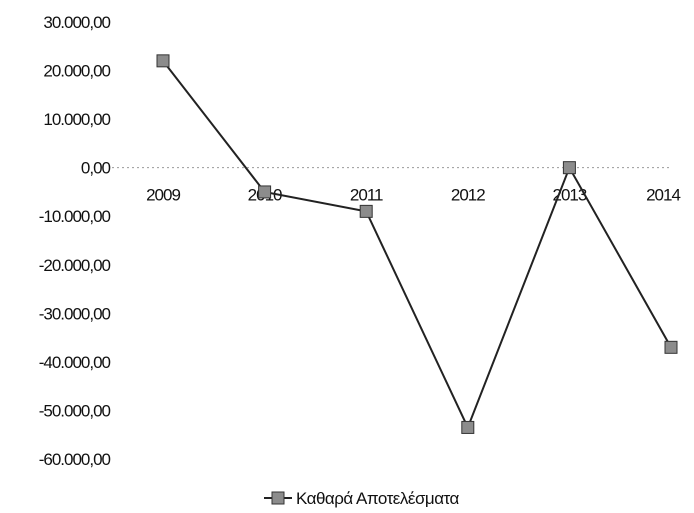 This screenshot has width=694, height=513. Describe the element at coordinates (663, 195) in the screenshot. I see `x-tick-label: 2014` at that location.